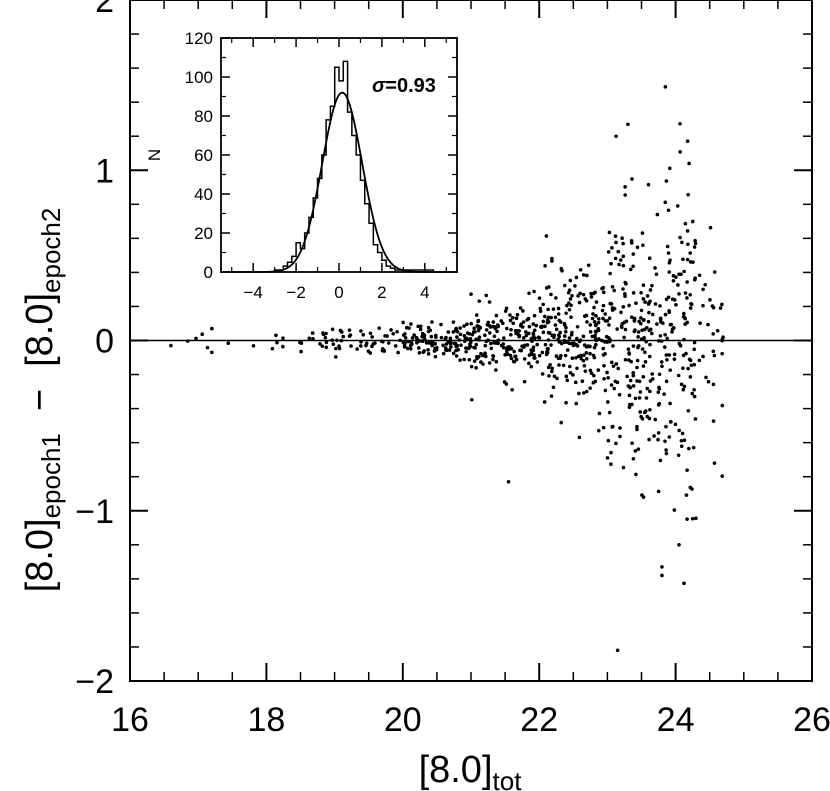  I want to click on inset-x-tick-label: 0, so click(338, 292).